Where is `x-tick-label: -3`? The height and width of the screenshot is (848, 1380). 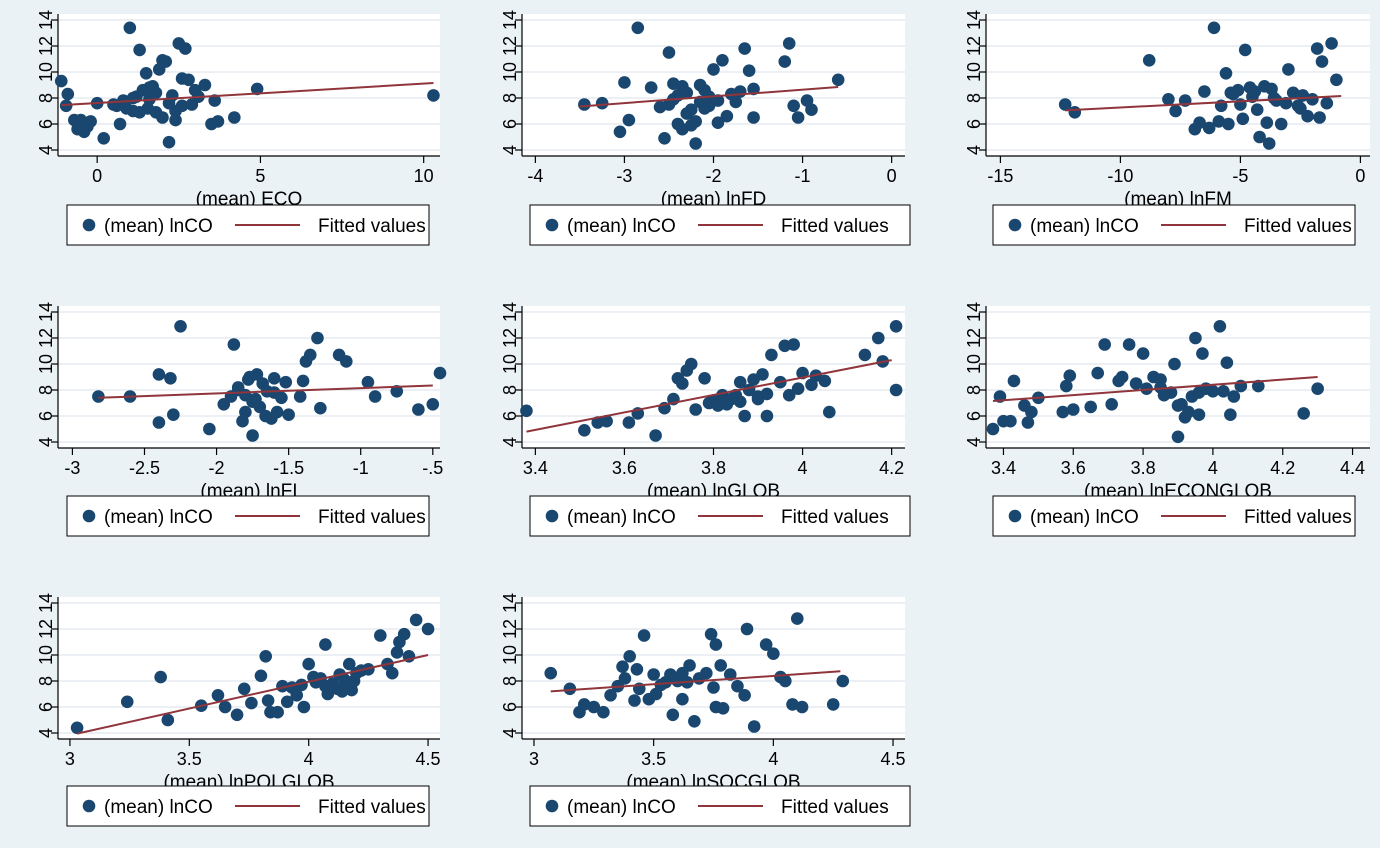 x-tick-label: -3 is located at coordinates (624, 176).